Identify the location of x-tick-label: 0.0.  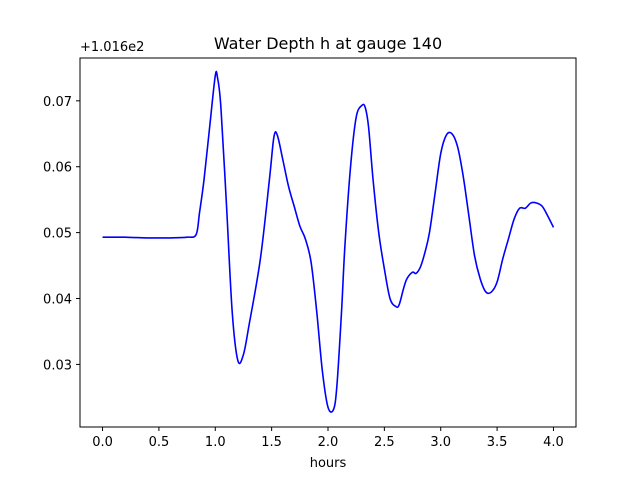
(102, 442).